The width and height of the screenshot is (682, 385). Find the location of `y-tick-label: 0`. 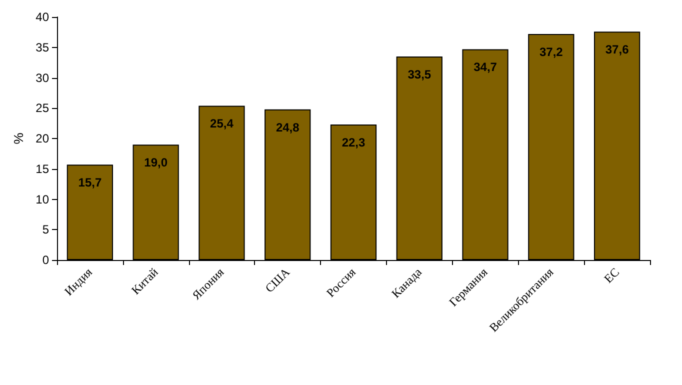

y-tick-label: 0 is located at coordinates (46, 260).